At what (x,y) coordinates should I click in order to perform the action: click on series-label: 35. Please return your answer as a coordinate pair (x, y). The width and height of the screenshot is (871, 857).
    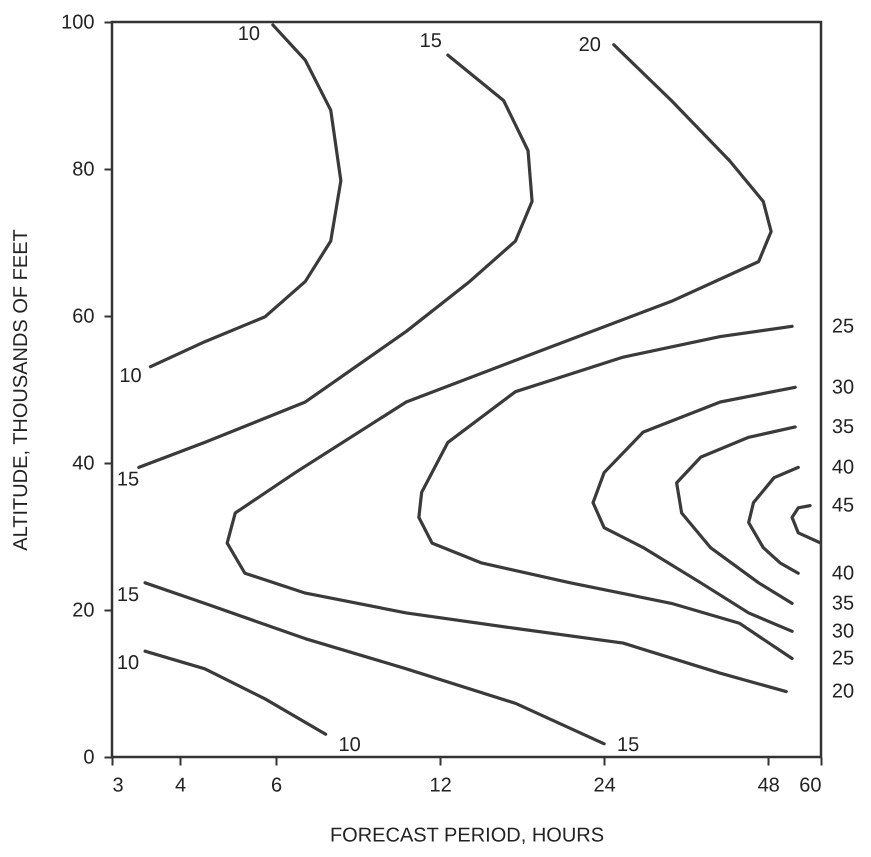
    Looking at the image, I should click on (843, 427).